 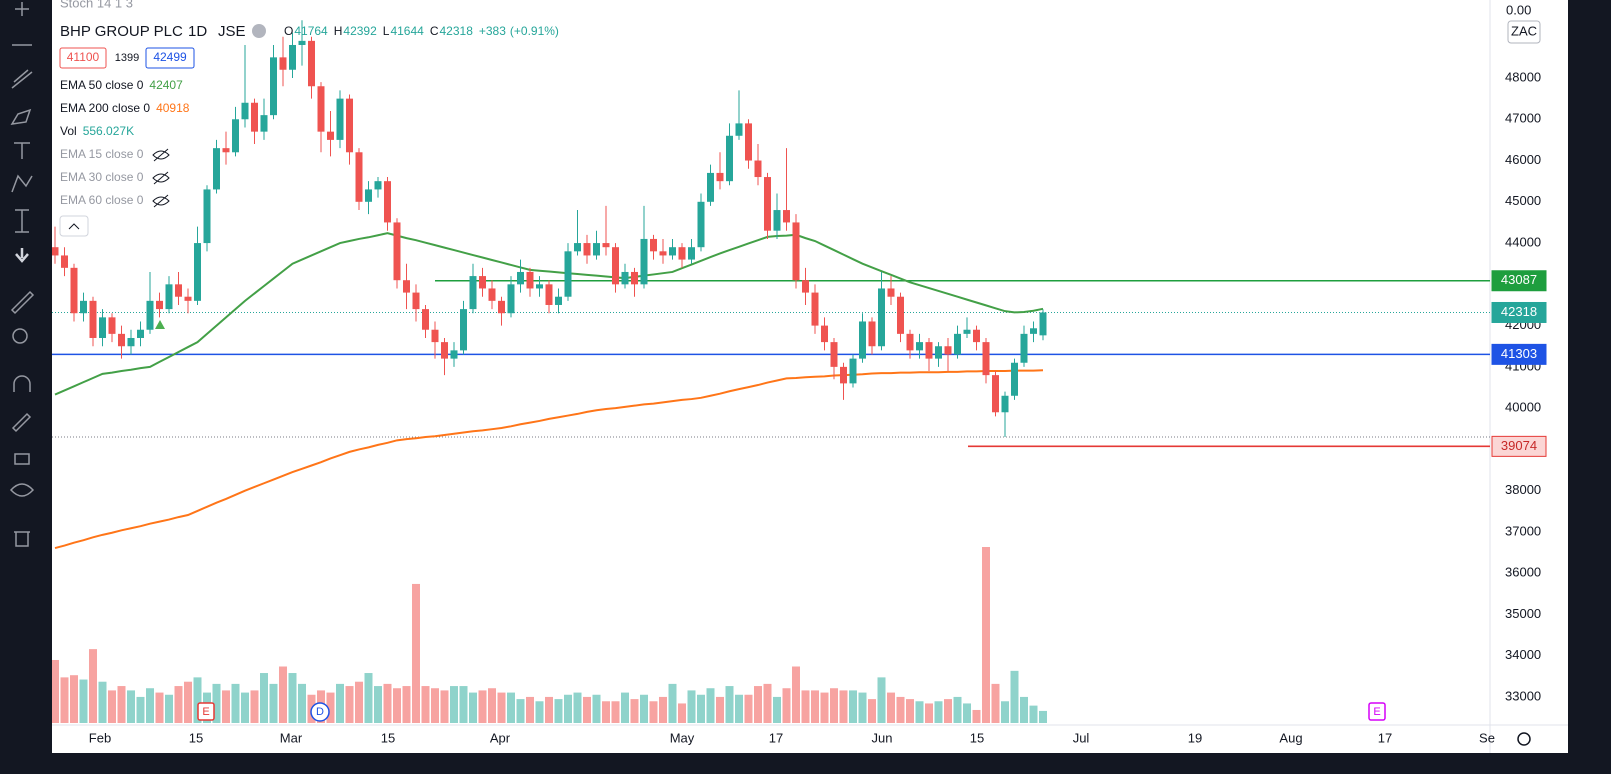 I want to click on magnet-tool, so click(x=22, y=383).